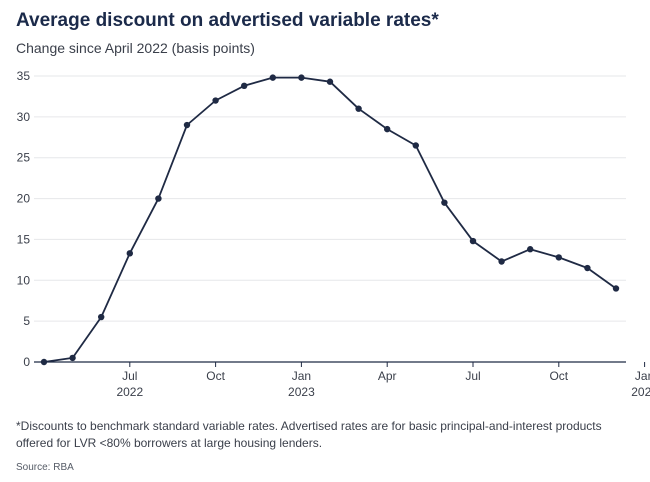 This screenshot has width=650, height=482. What do you see at coordinates (26, 362) in the screenshot?
I see `y-tick-label: 0` at bounding box center [26, 362].